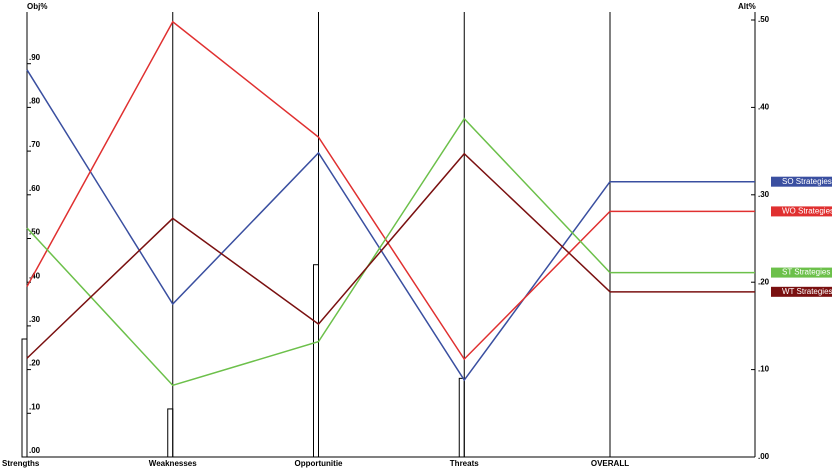 This screenshot has height=470, width=832. What do you see at coordinates (764, 281) in the screenshot?
I see `y2-tick-label: .20` at bounding box center [764, 281].